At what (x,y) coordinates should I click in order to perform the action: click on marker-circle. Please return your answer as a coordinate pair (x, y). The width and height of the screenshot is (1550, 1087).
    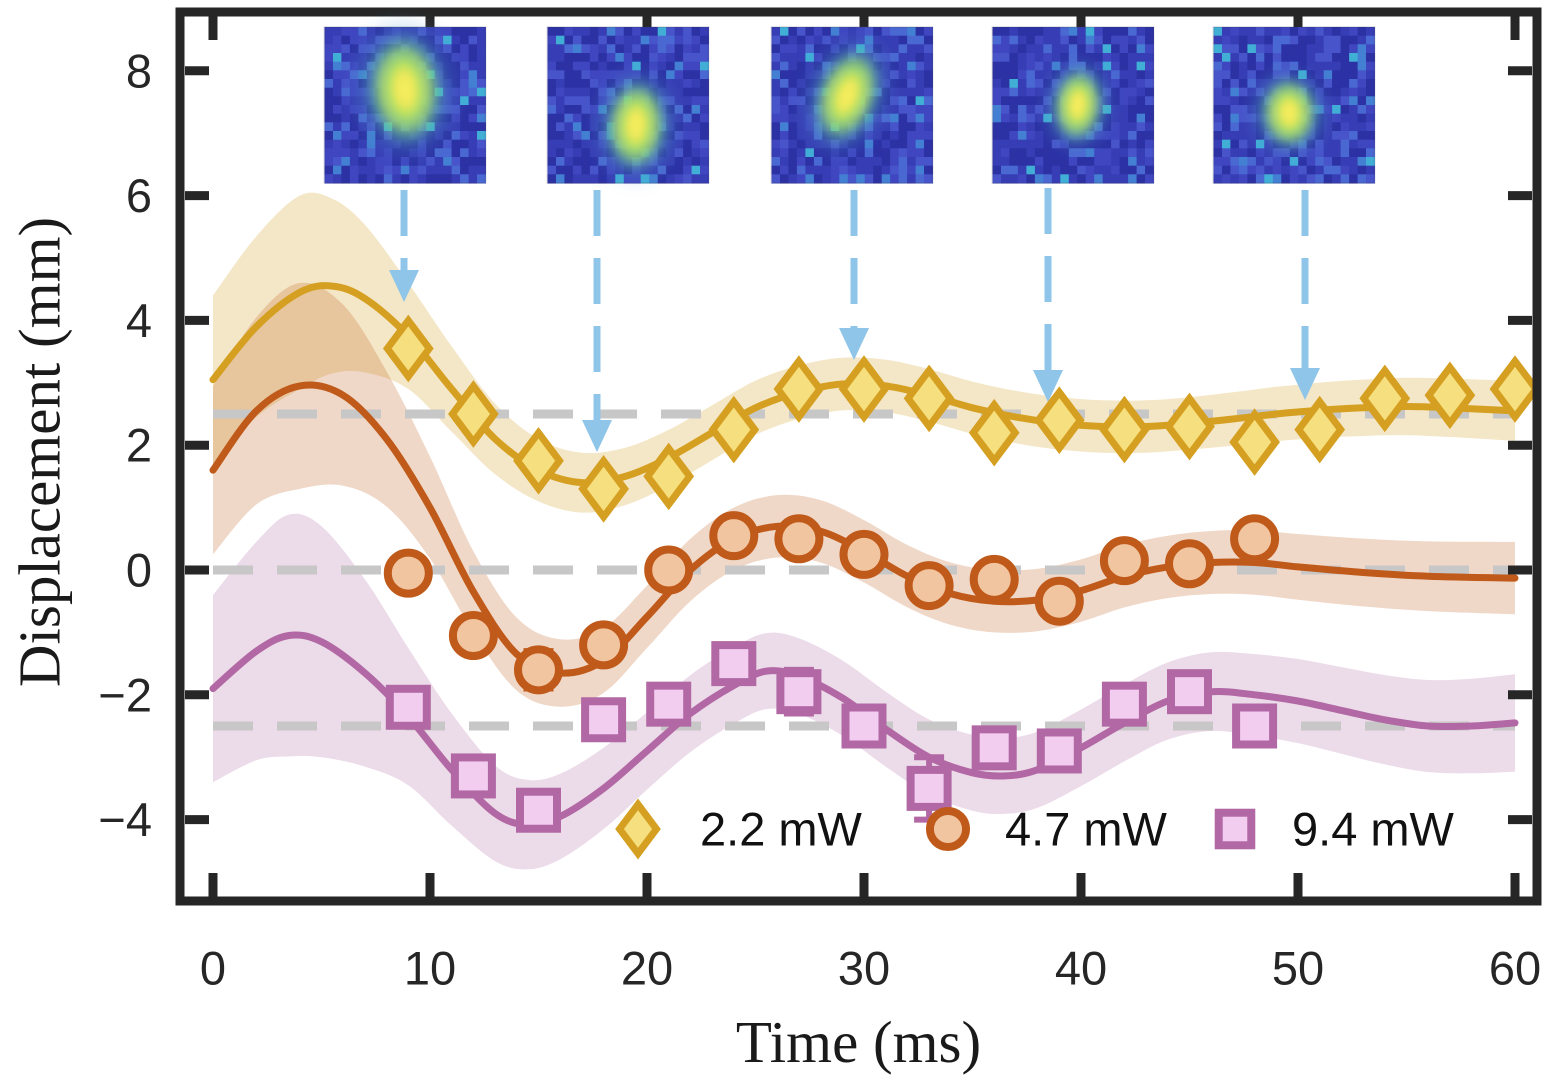
    Looking at the image, I should click on (734, 536).